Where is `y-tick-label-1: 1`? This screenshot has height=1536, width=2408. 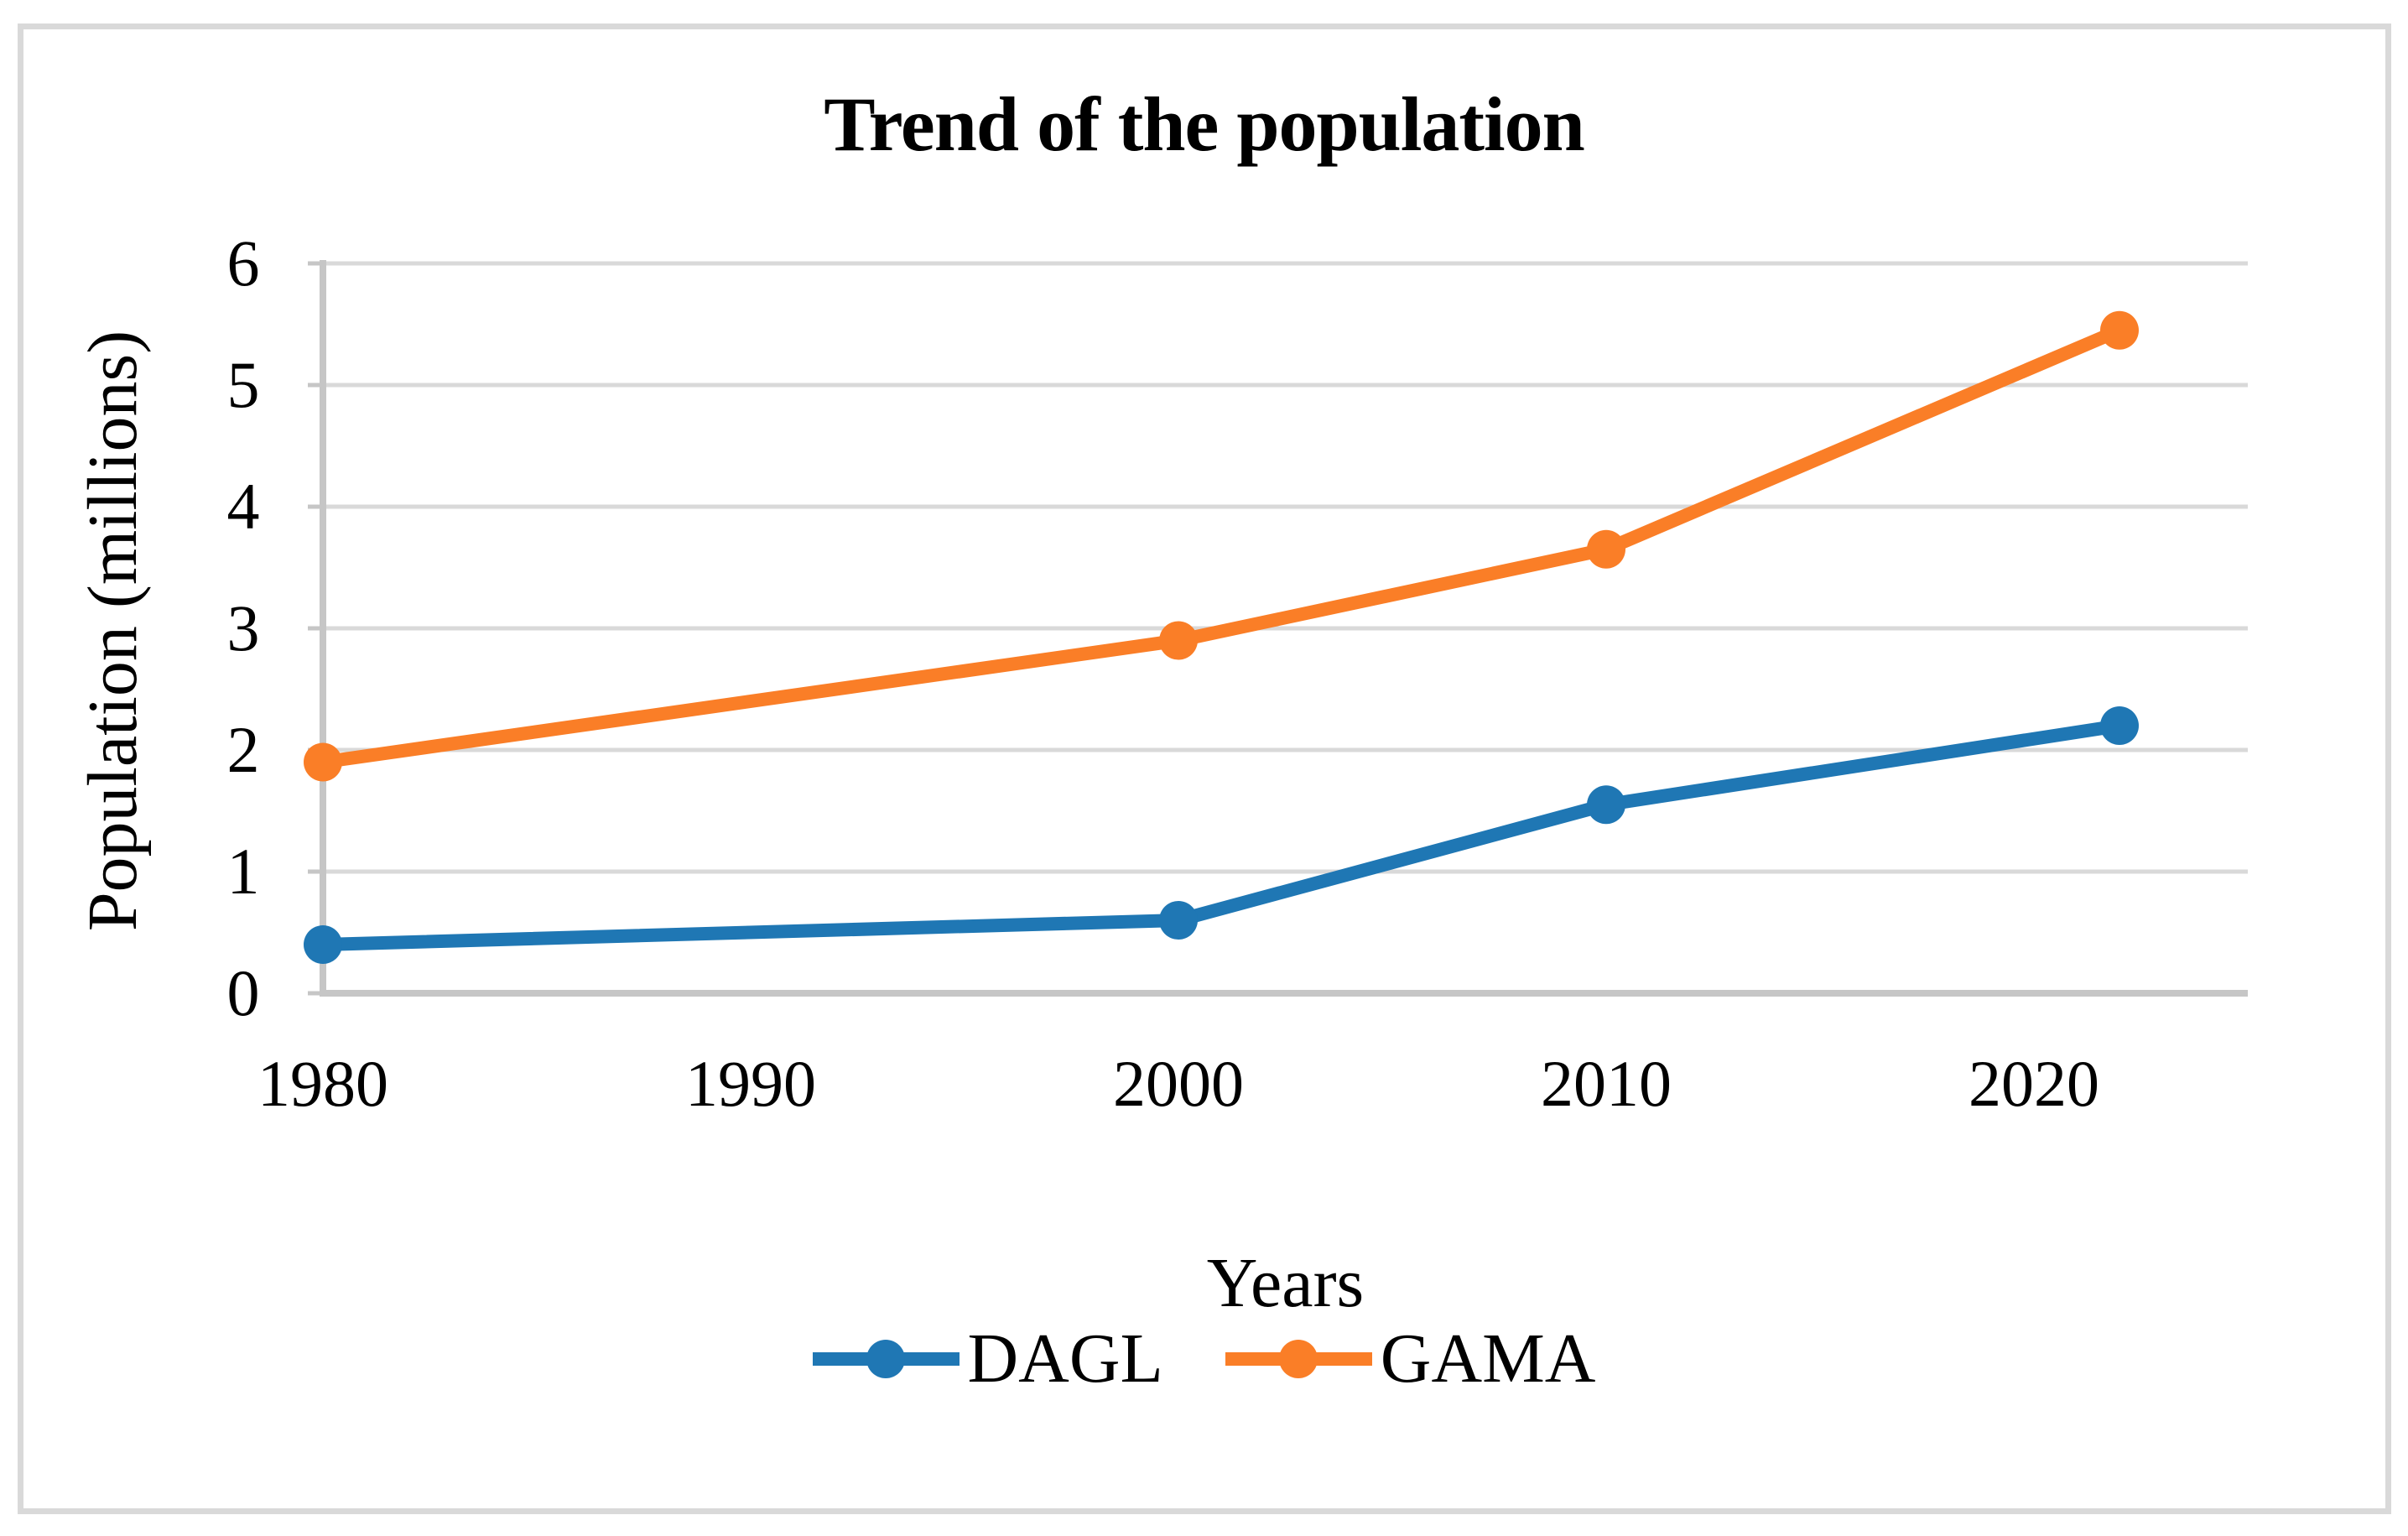
y-tick-label-1: 1 is located at coordinates (243, 871).